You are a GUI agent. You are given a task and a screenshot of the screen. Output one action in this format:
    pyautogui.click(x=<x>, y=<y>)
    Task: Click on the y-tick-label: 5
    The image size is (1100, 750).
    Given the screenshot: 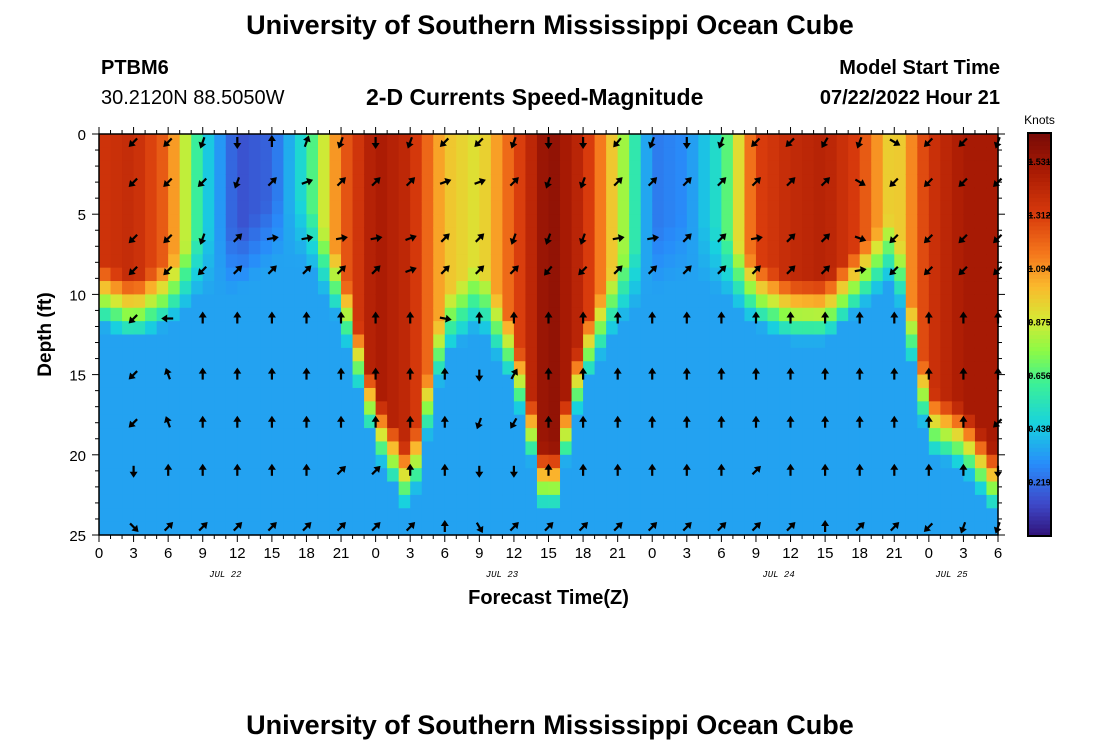 What is the action you would take?
    pyautogui.click(x=82, y=215)
    